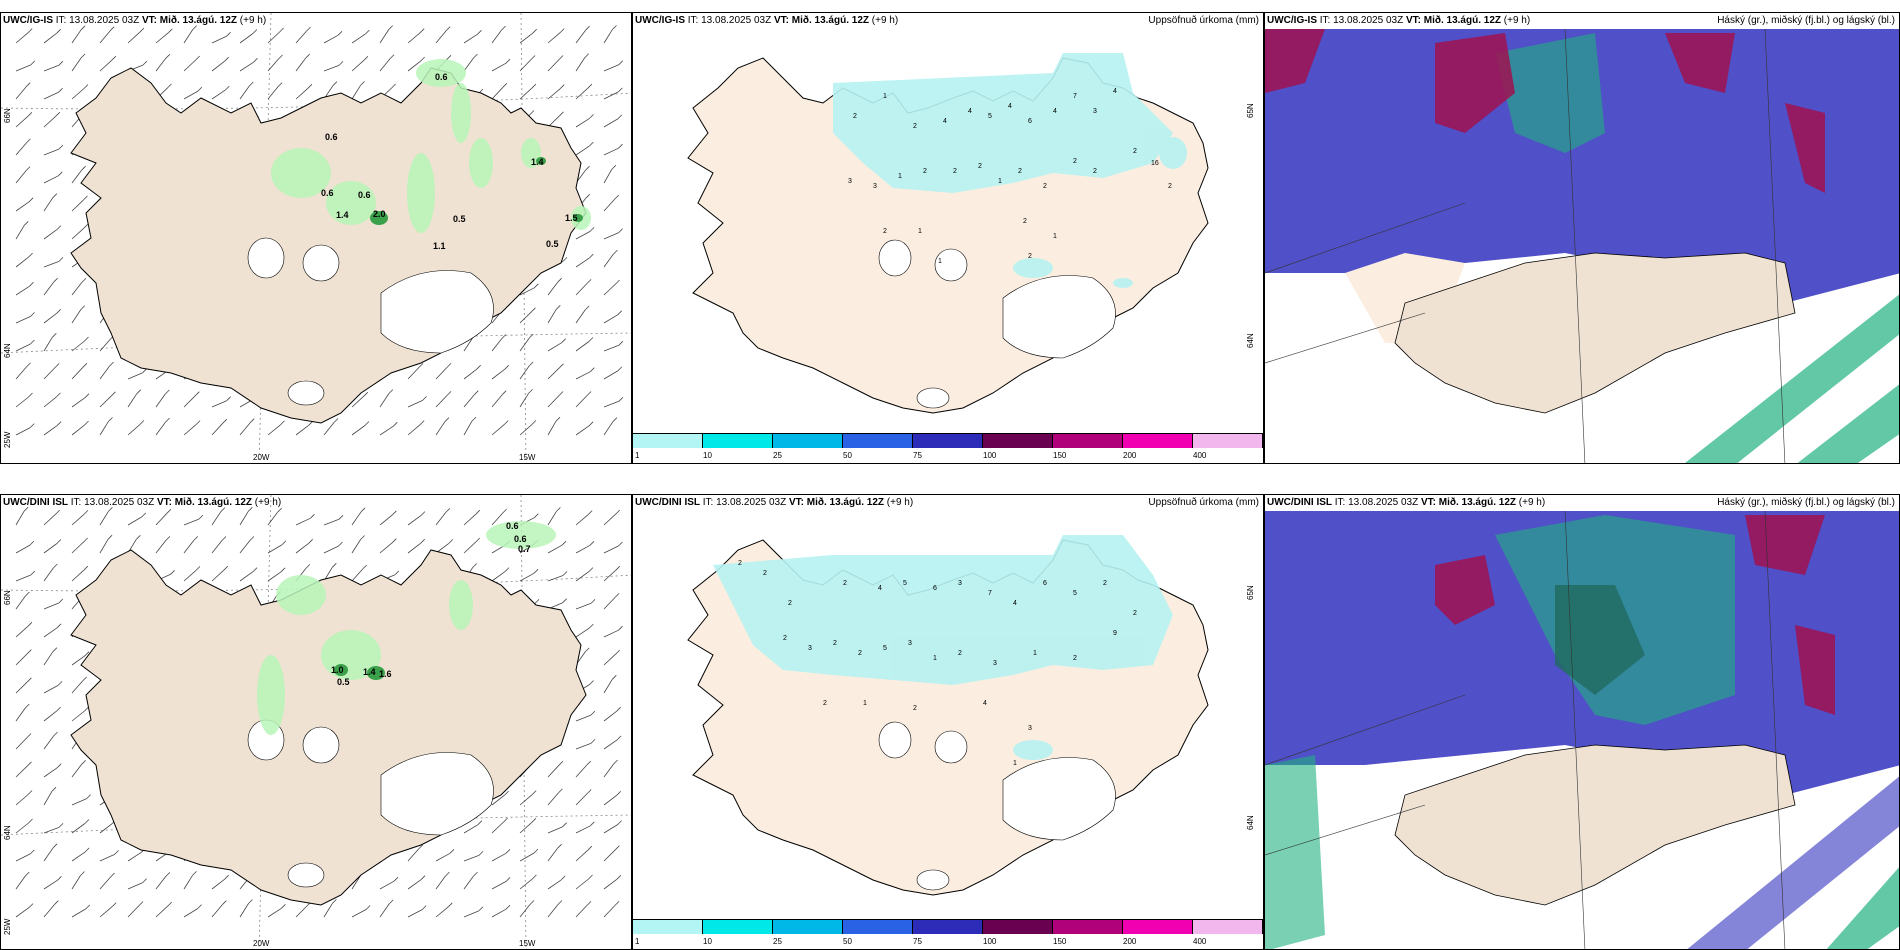 This screenshot has width=1900, height=950. Describe the element at coordinates (810, 648) in the screenshot. I see `svg-text: 3` at that location.